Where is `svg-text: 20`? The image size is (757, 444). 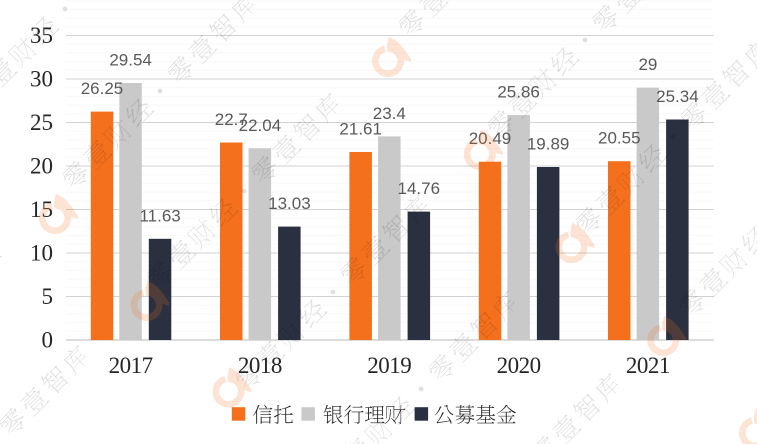
svg-text: 20 is located at coordinates (41, 166).